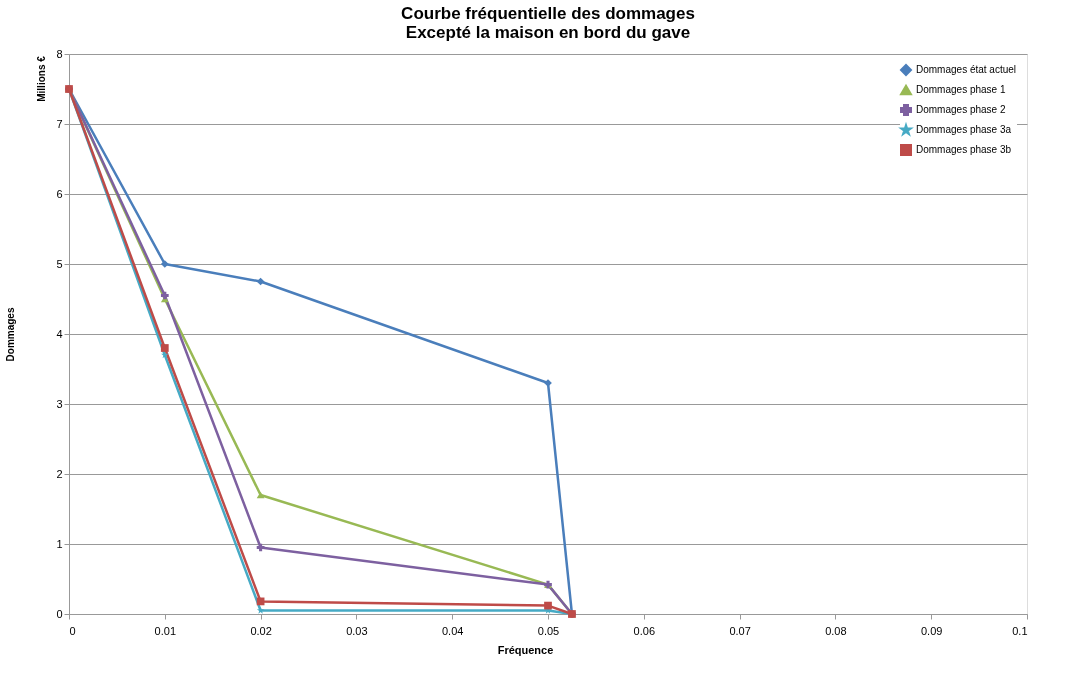 Image resolution: width=1072 pixels, height=698 pixels. What do you see at coordinates (966, 69) in the screenshot?
I see `legend-label: Dommages état actuel` at bounding box center [966, 69].